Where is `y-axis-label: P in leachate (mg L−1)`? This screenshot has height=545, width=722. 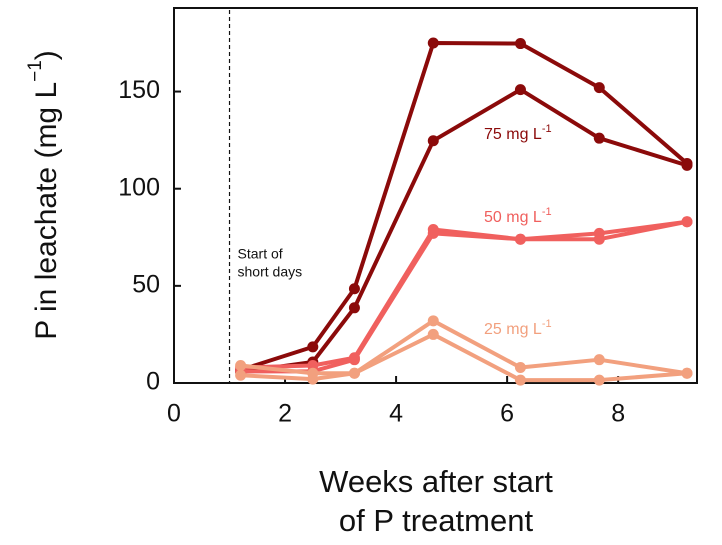
y-axis-label: P in leachate (mg L−1) is located at coordinates (44, 195).